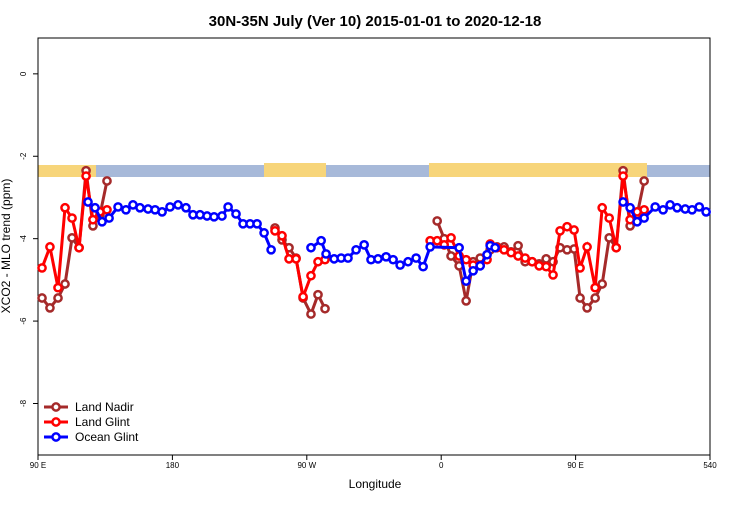  Describe the element at coordinates (107, 437) in the screenshot. I see `legend-label: Ocean Glint` at that location.